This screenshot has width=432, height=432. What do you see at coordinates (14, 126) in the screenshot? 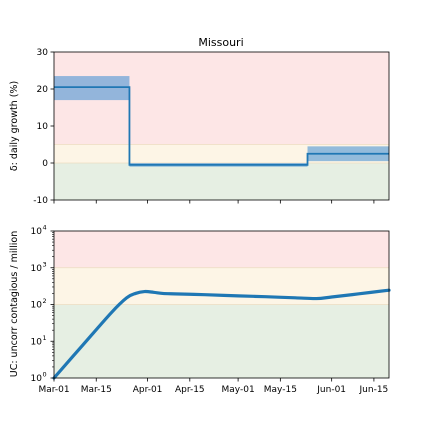
I see `top-ylabel: δ: daily growth (%)` at bounding box center [14, 126].